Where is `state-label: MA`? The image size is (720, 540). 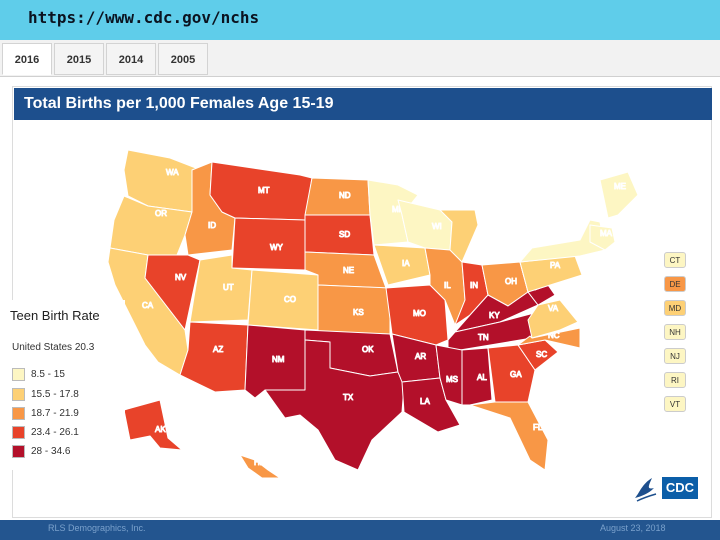
state-label: MA is located at coordinates (606, 233).